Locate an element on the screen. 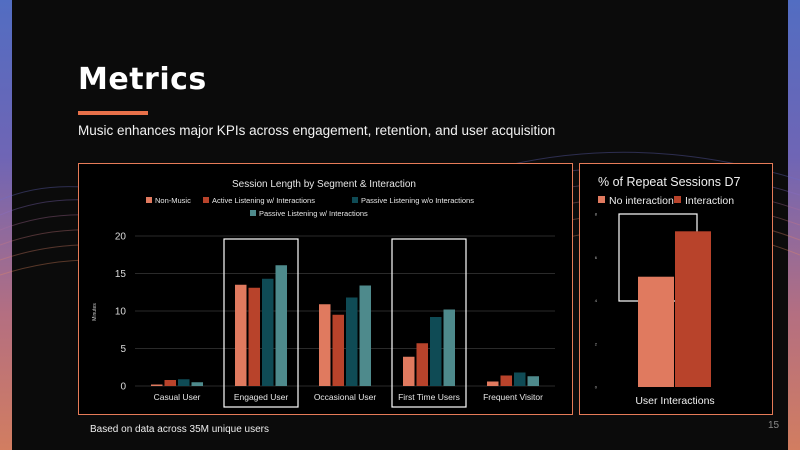 This screenshot has height=450, width=800. x-tick-label: Occasional User is located at coordinates (345, 397).